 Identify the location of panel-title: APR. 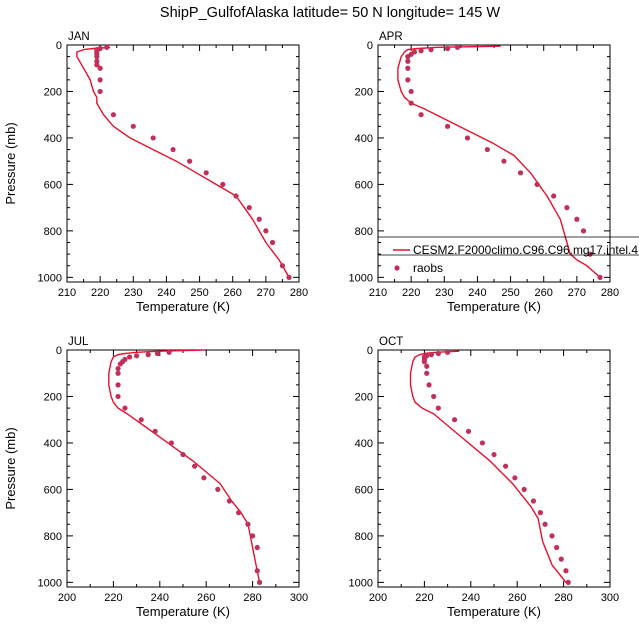
(391, 37).